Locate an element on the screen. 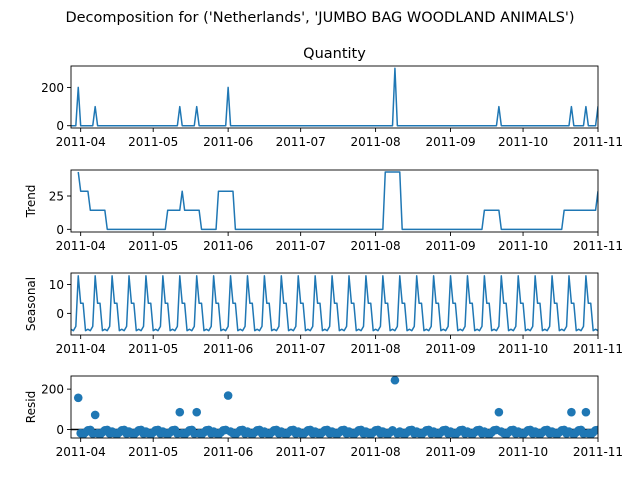  y-tick-label: 25 is located at coordinates (56, 197).